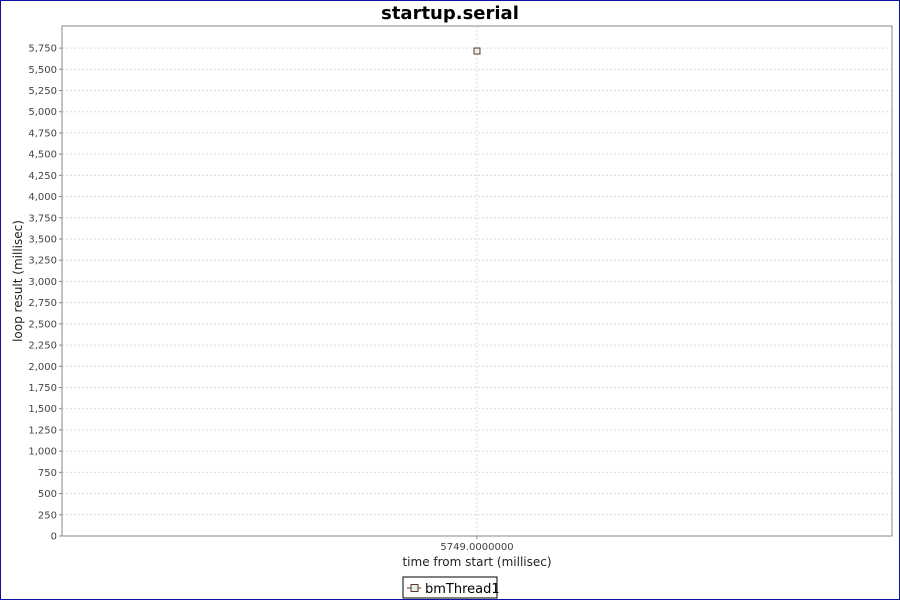 The width and height of the screenshot is (900, 600). Describe the element at coordinates (42, 261) in the screenshot. I see `y-tick-label: 3,250` at that location.